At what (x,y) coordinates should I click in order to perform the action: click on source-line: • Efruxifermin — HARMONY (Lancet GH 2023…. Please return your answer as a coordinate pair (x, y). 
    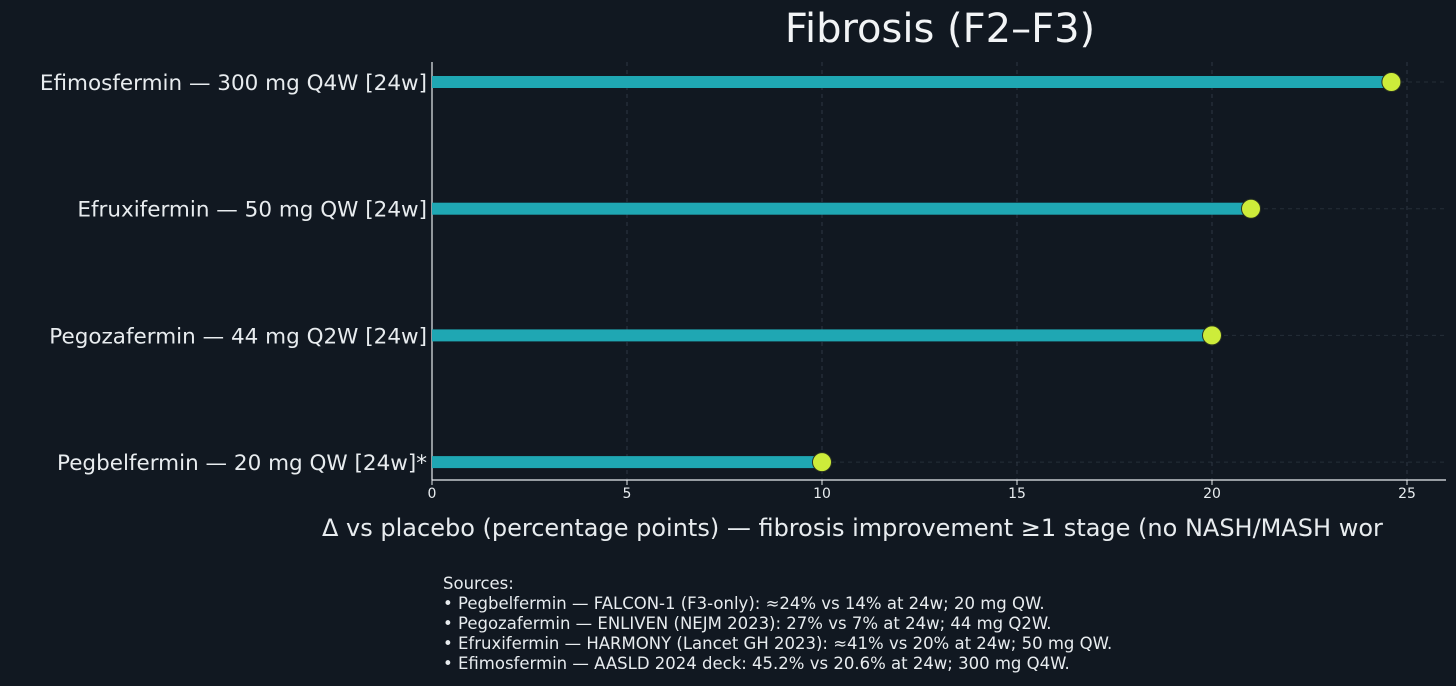
    Looking at the image, I should click on (778, 643).